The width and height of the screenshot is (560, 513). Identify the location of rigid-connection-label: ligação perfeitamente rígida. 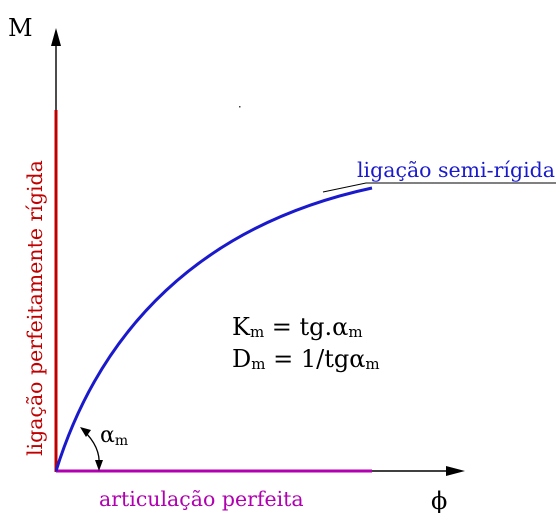
(35, 308).